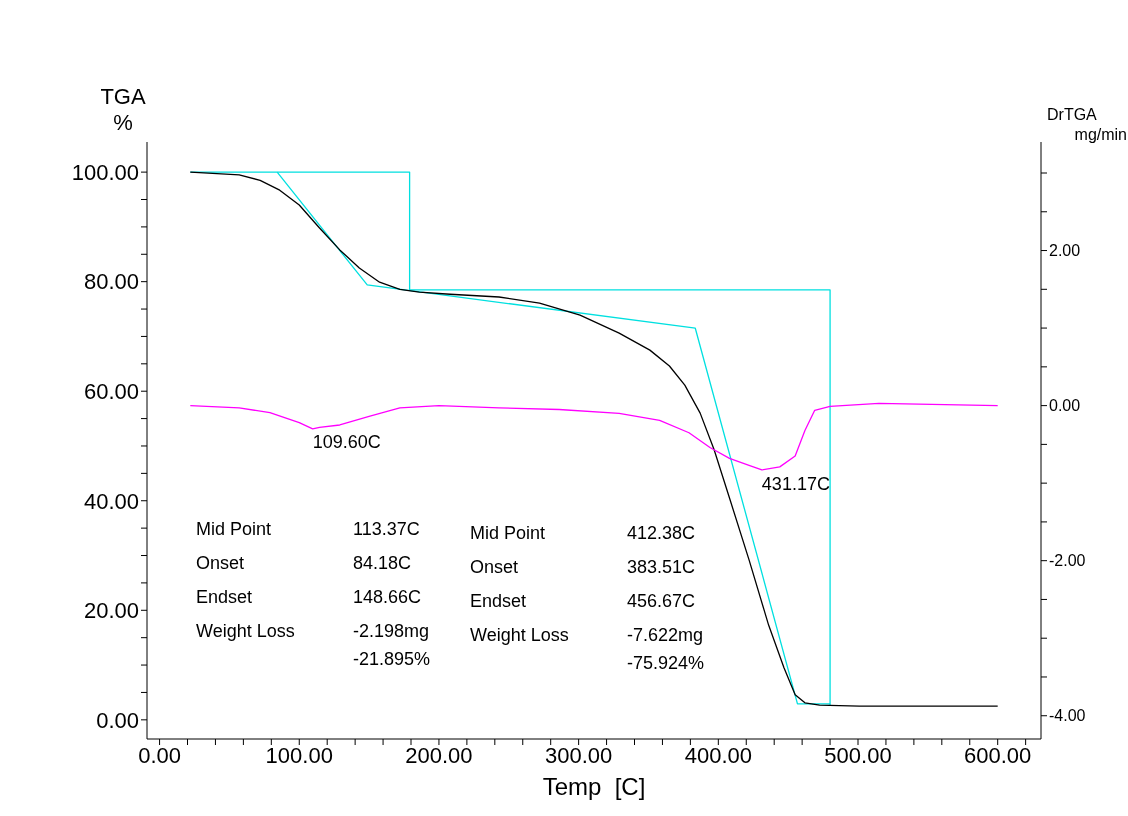 This screenshot has width=1128, height=816. What do you see at coordinates (117, 720) in the screenshot?
I see `y-tick-label: 0.00` at bounding box center [117, 720].